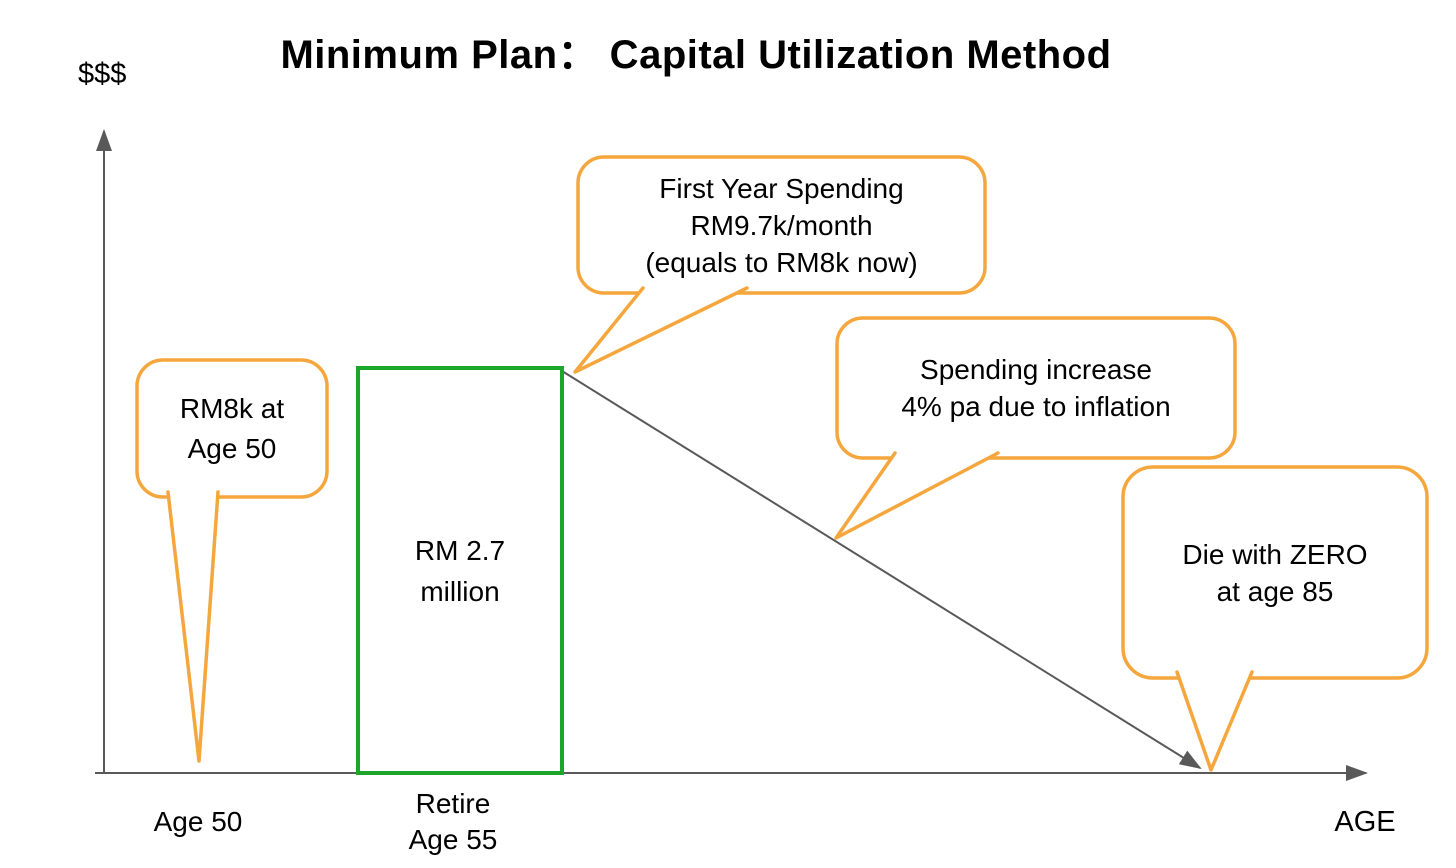 This screenshot has height=868, width=1456. I want to click on callout-inflation-tail, so click(917, 495).